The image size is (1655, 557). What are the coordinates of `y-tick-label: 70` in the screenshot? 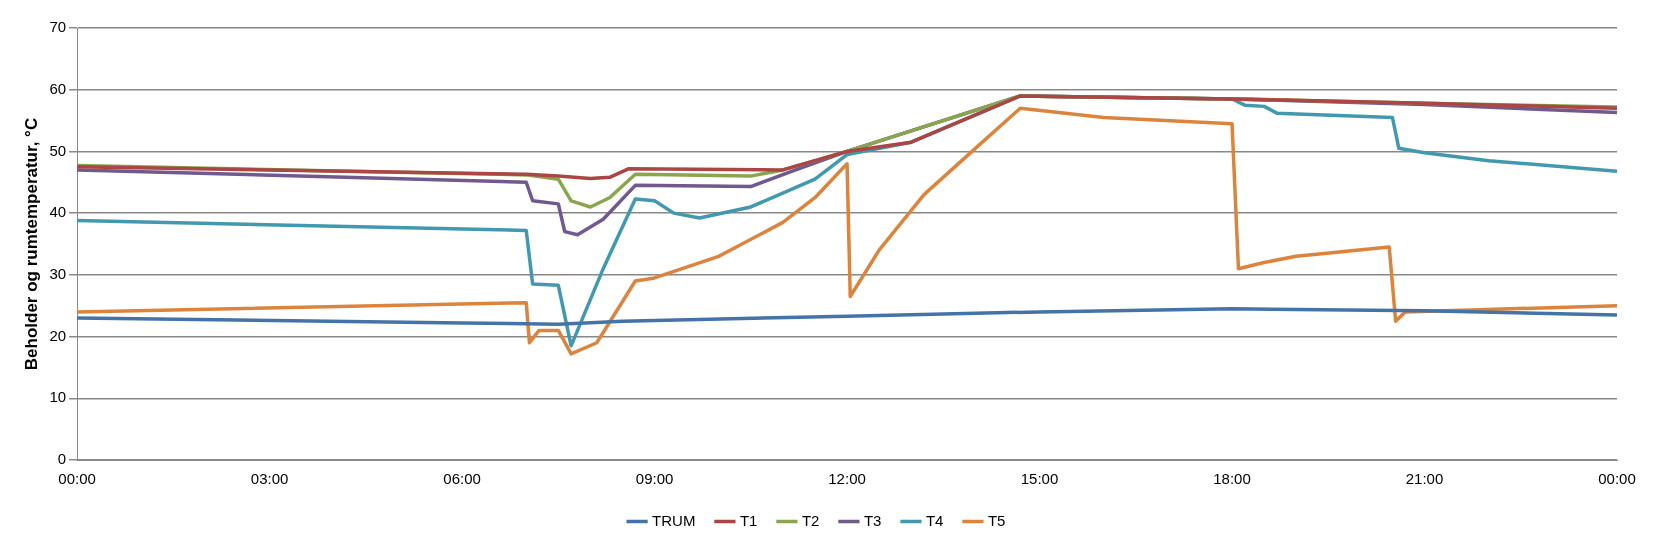 It's located at (58, 27).